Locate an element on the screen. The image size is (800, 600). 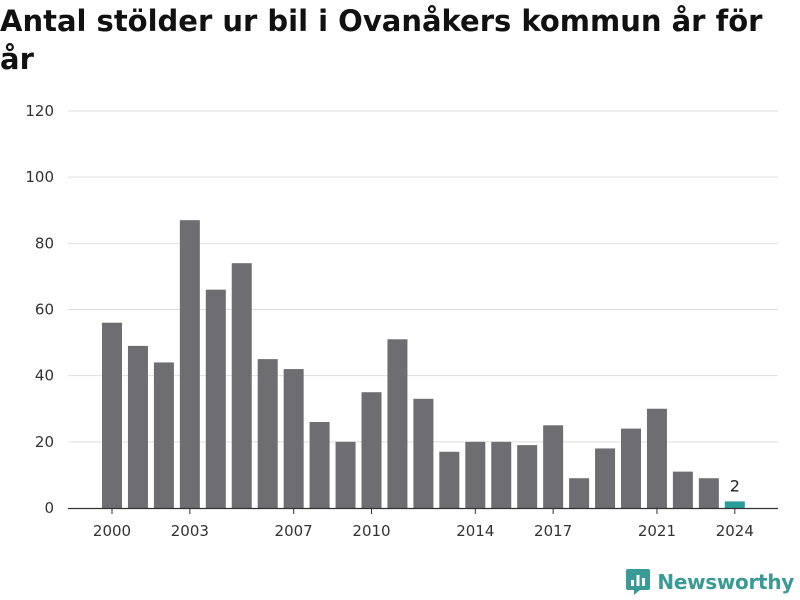
bar-2000 is located at coordinates (112, 415).